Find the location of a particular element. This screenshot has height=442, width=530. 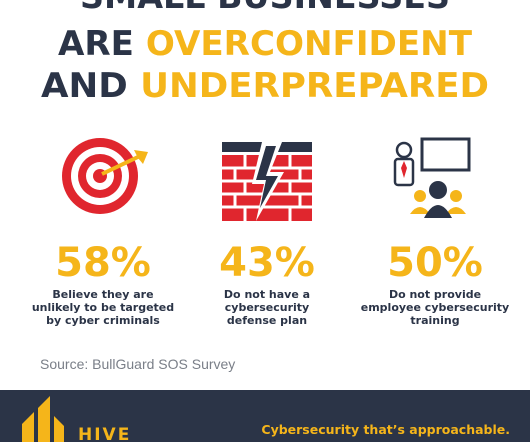

stat-description: Do not provide is located at coordinates (435, 294).